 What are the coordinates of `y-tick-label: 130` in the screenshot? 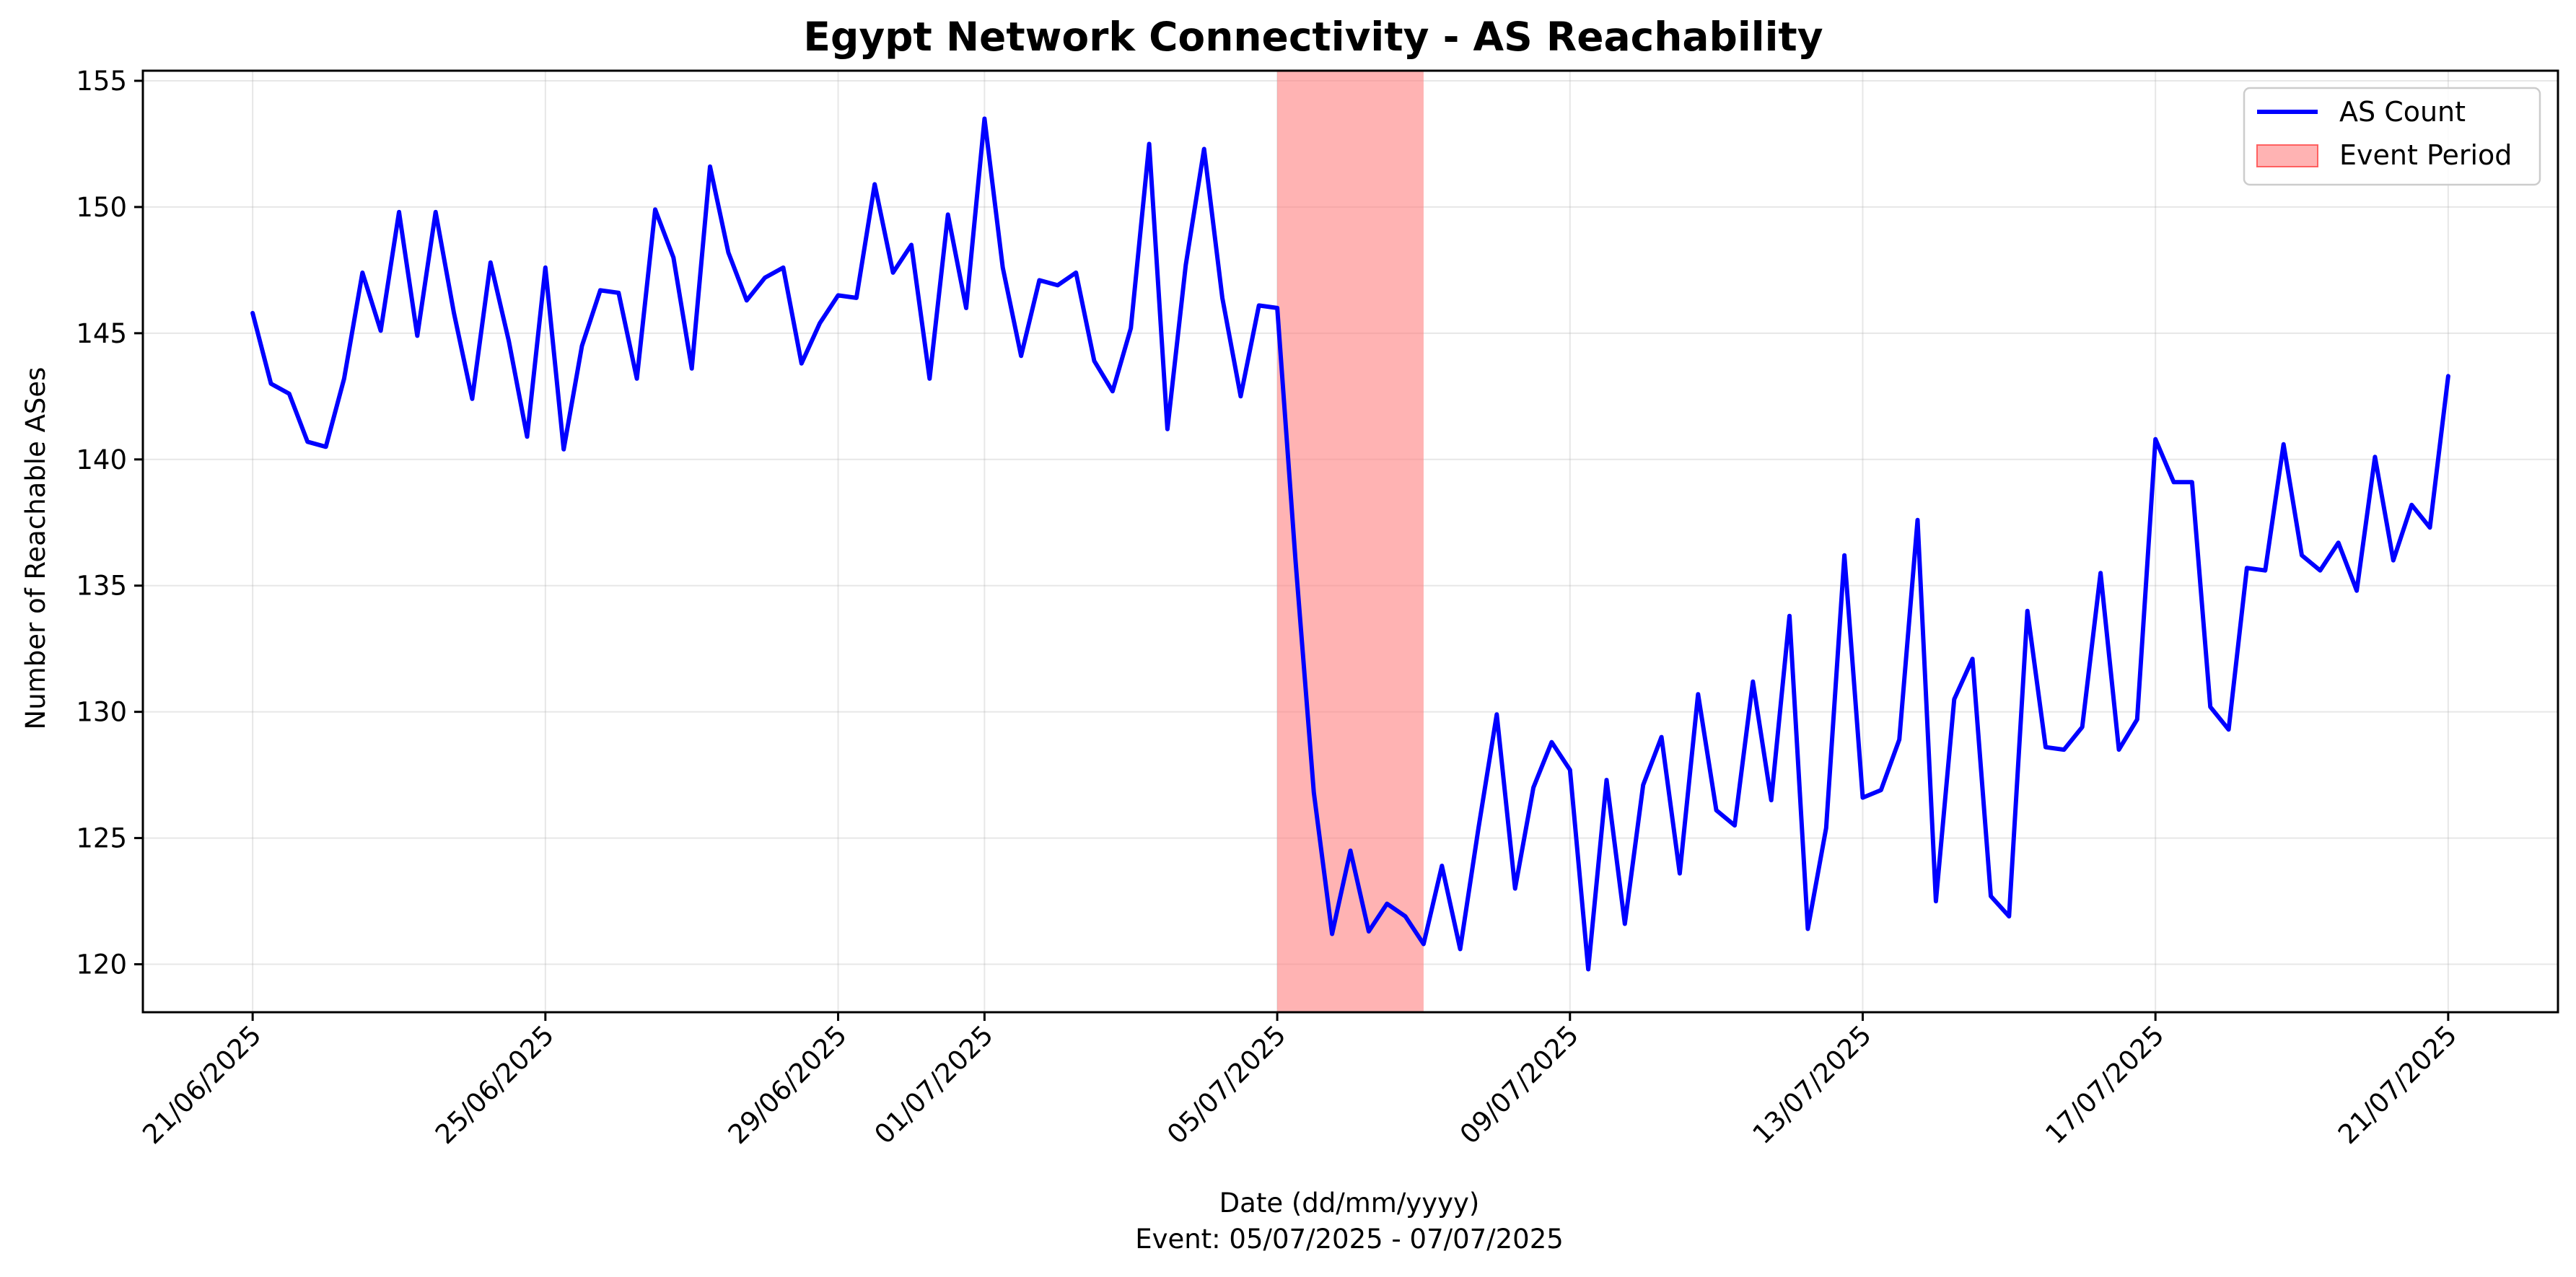 It's located at (101, 712).